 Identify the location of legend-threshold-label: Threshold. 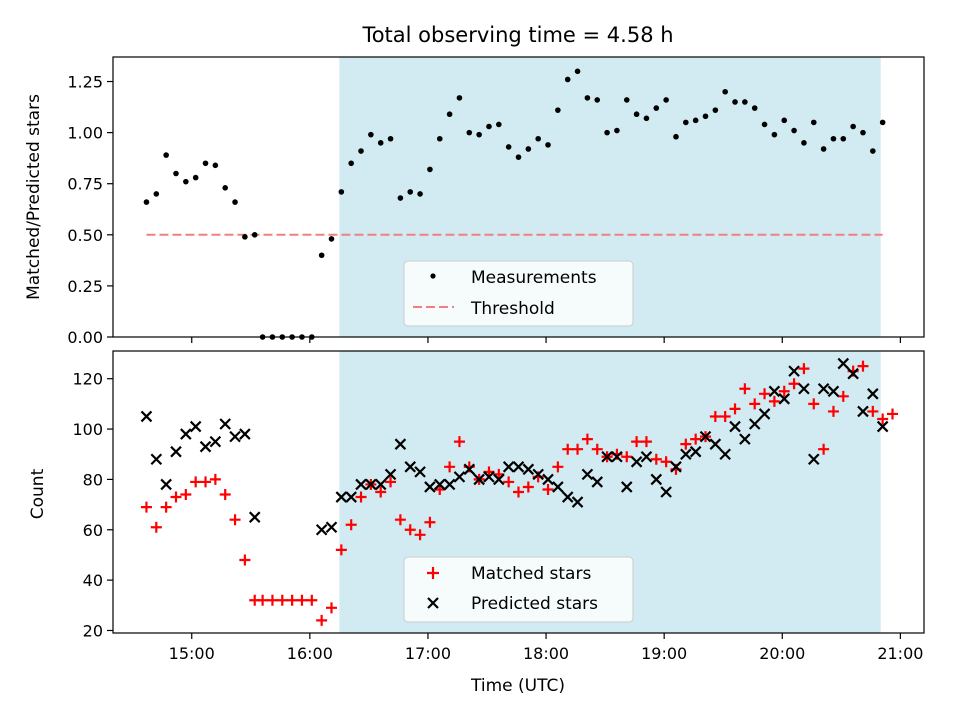
(512, 309).